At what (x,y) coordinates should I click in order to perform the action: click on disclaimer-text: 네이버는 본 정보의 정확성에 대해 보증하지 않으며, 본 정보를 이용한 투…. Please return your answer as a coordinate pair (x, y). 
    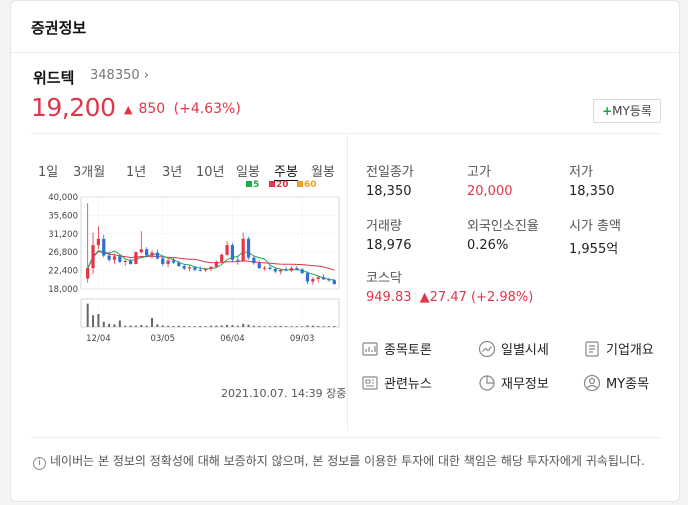
    Looking at the image, I should click on (347, 461).